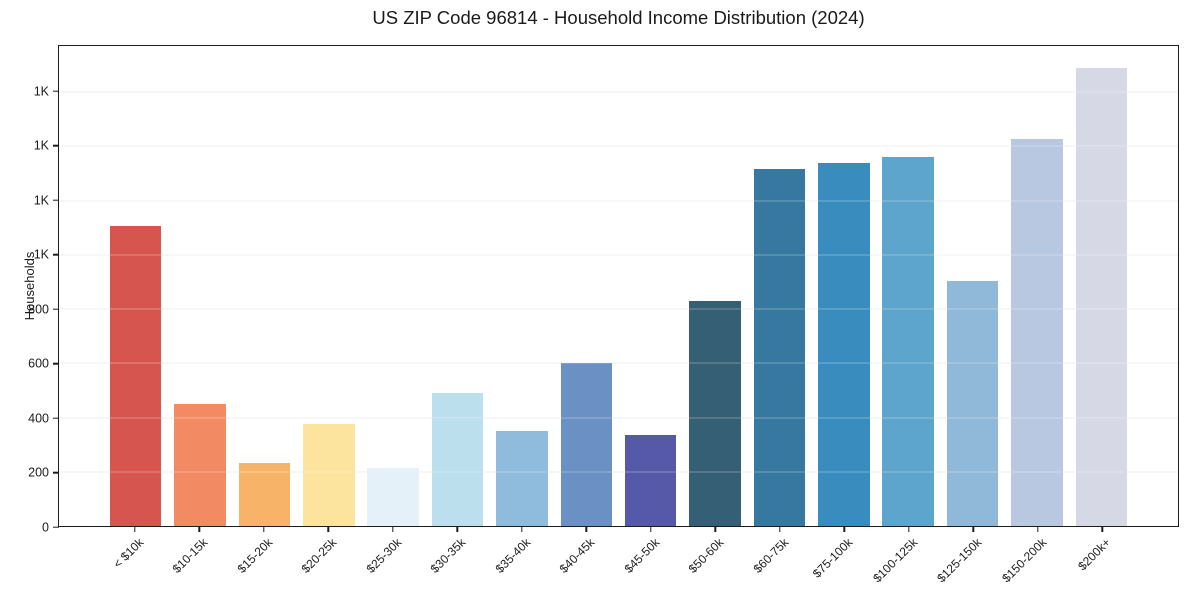  Describe the element at coordinates (45, 526) in the screenshot. I see `y-tick-label: 0` at that location.